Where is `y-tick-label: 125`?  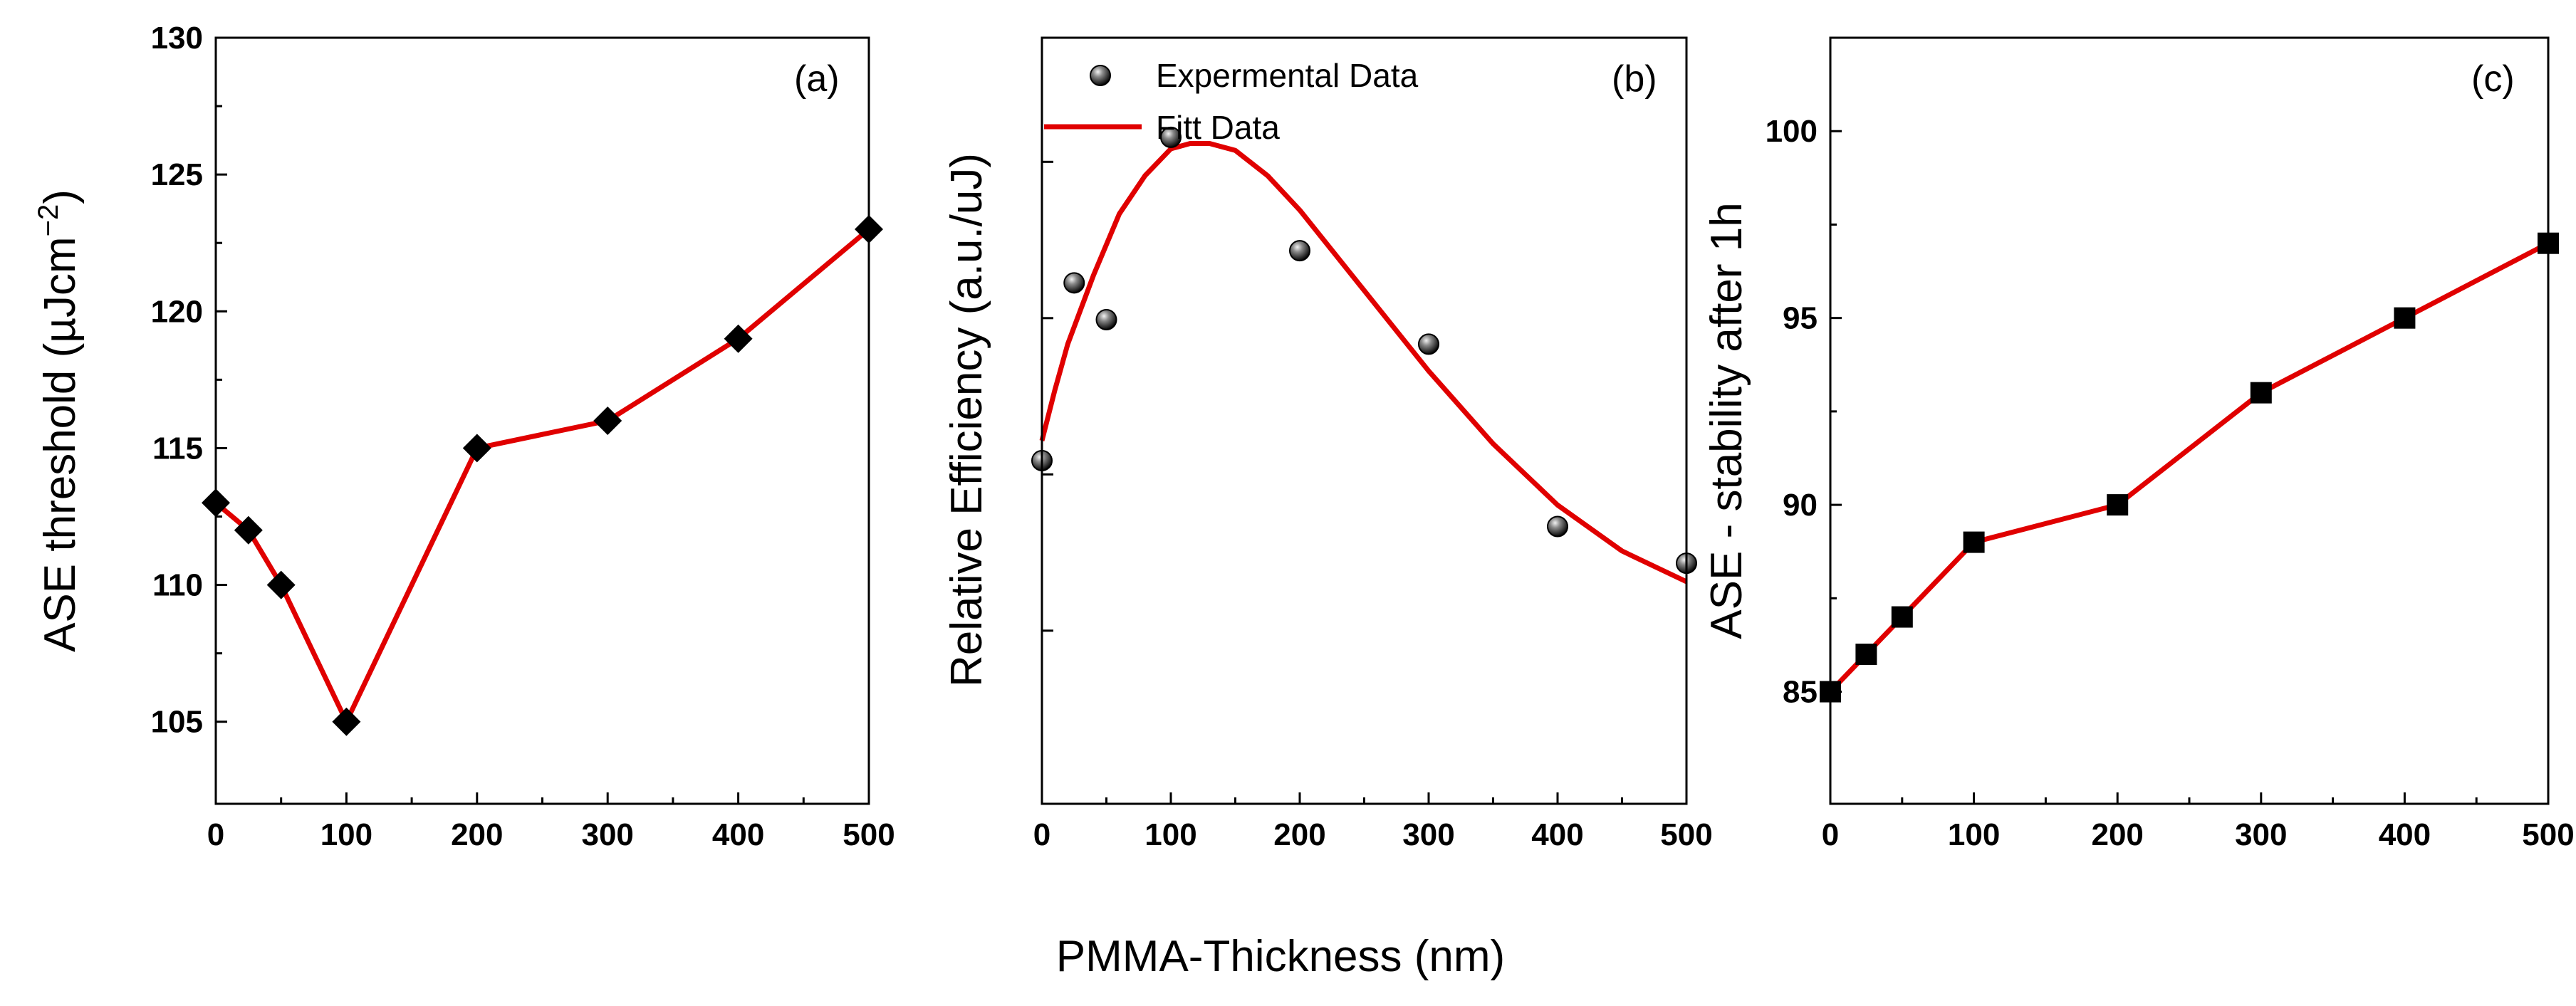 y-tick-label: 125 is located at coordinates (177, 174).